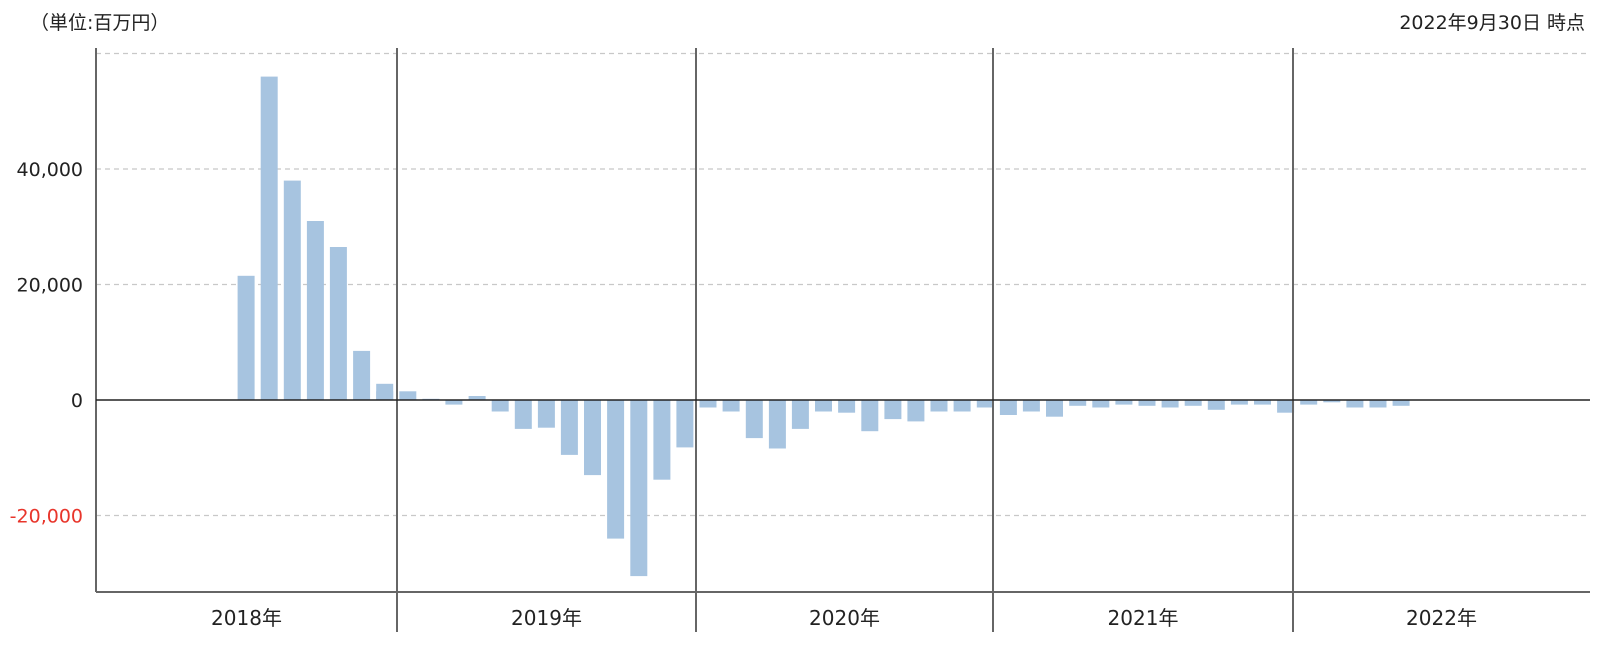  What do you see at coordinates (50, 286) in the screenshot?
I see `y-tick-label: 20,000` at bounding box center [50, 286].